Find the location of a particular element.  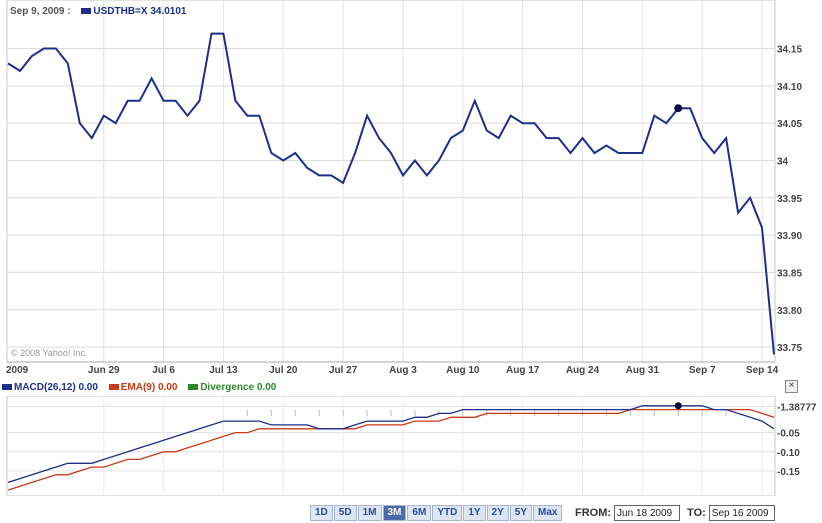

y-tick-label: 34.15 is located at coordinates (789, 50).